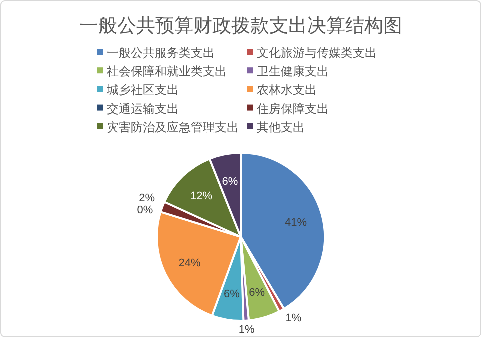 This screenshot has width=482, height=338. What do you see at coordinates (147, 198) in the screenshot?
I see `data-label: 2%` at bounding box center [147, 198].